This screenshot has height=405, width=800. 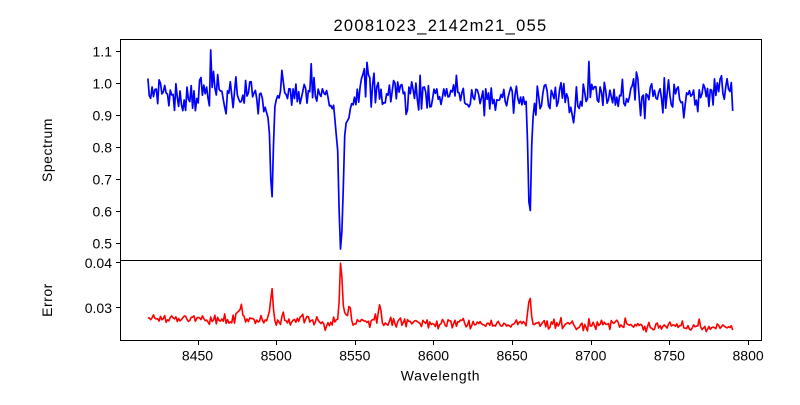 I want to click on svg-text: 0.8, so click(x=103, y=148).